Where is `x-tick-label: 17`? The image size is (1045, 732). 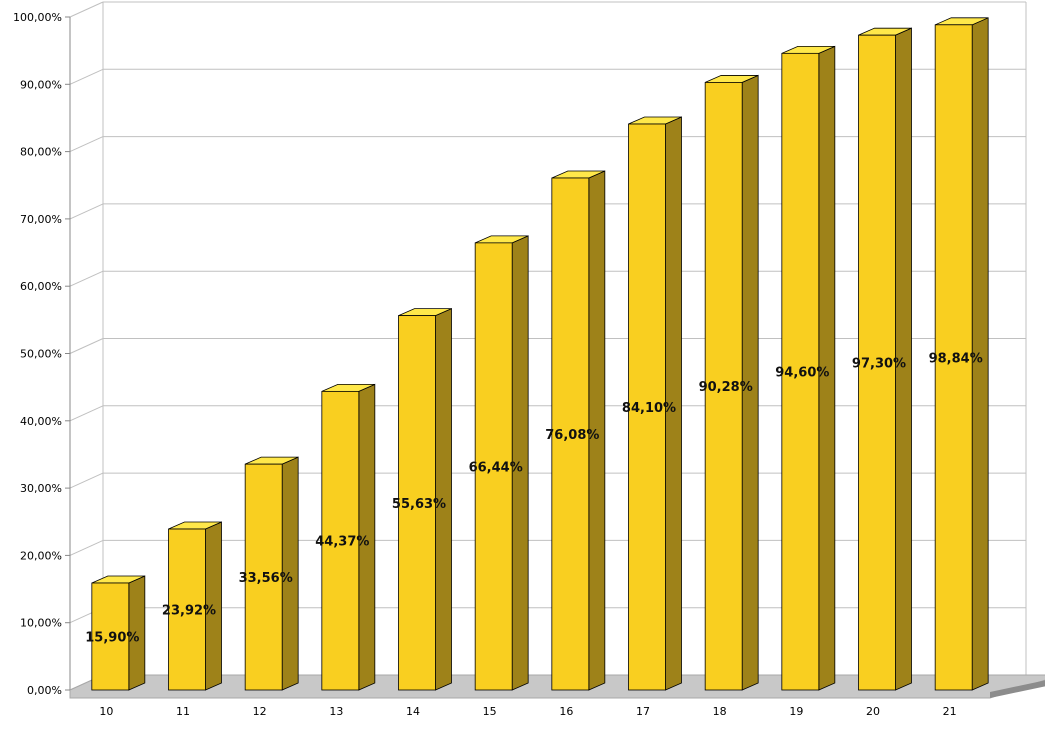
x-tick-label: 17 is located at coordinates (643, 711).